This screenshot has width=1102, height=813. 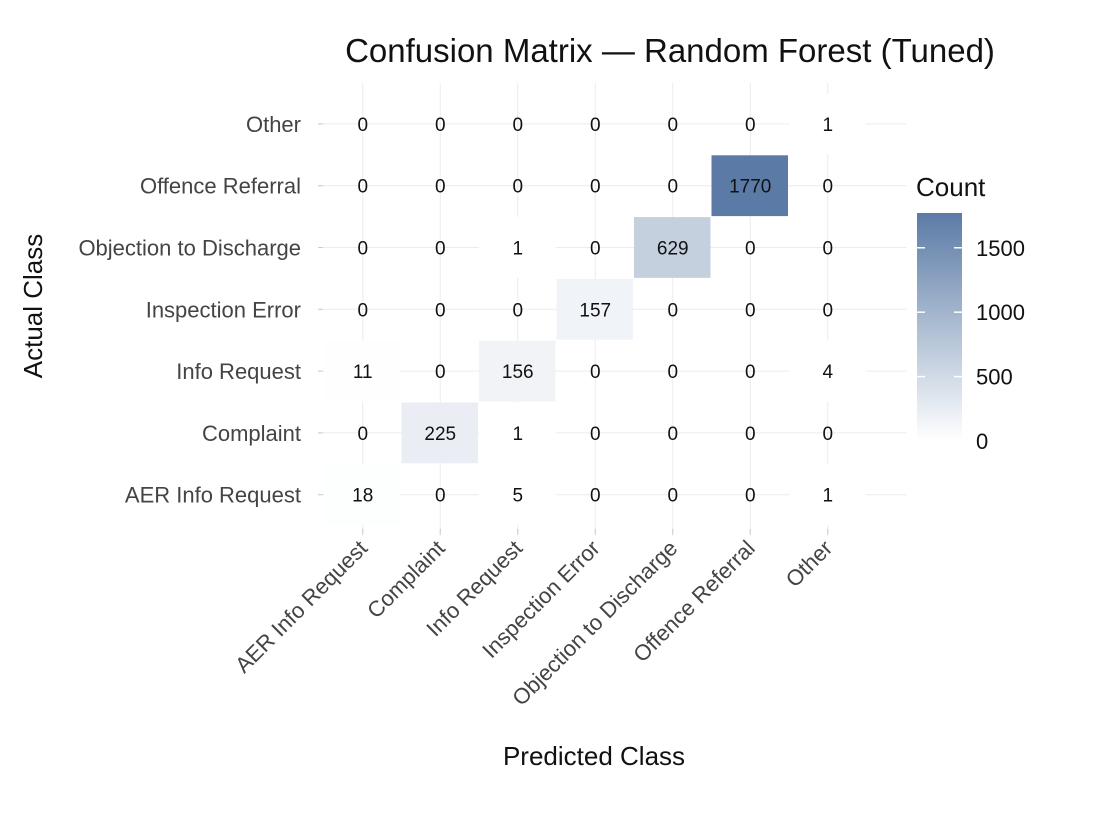 What do you see at coordinates (971, 345) in the screenshot?
I see `legend-ticks: 0 500 1000 1500` at bounding box center [971, 345].